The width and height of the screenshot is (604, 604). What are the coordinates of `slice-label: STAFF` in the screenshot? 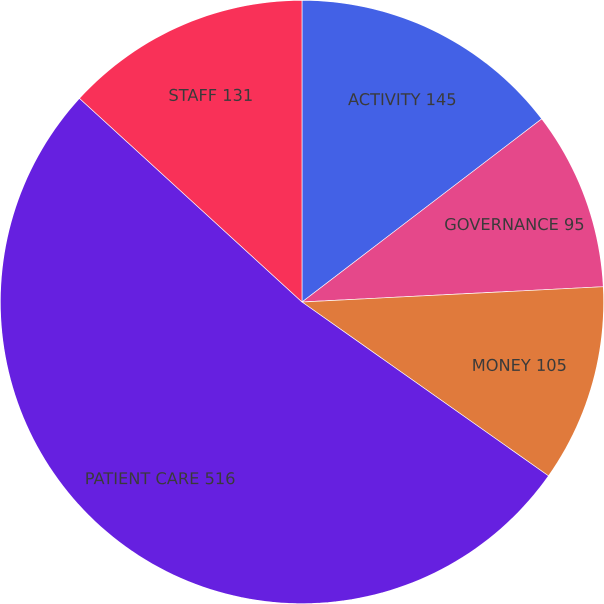 It's located at (192, 95).